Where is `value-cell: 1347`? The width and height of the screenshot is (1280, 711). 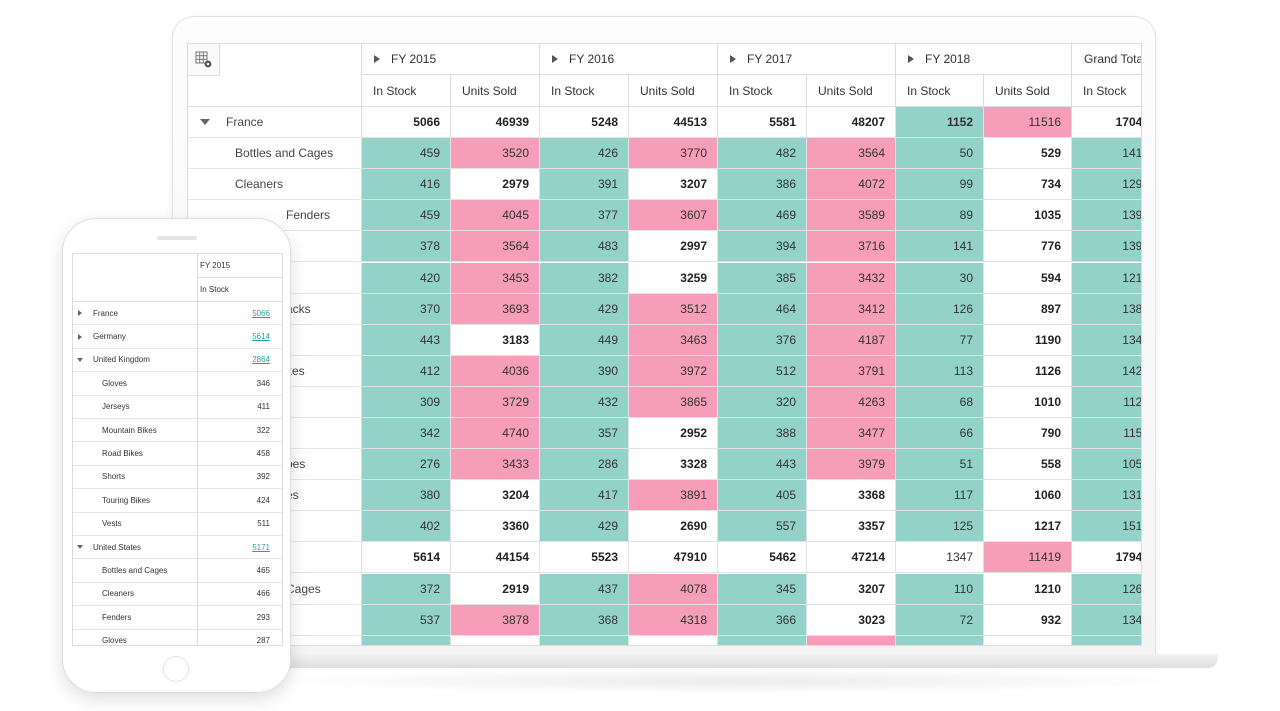
value-cell: 1347 is located at coordinates (940, 558).